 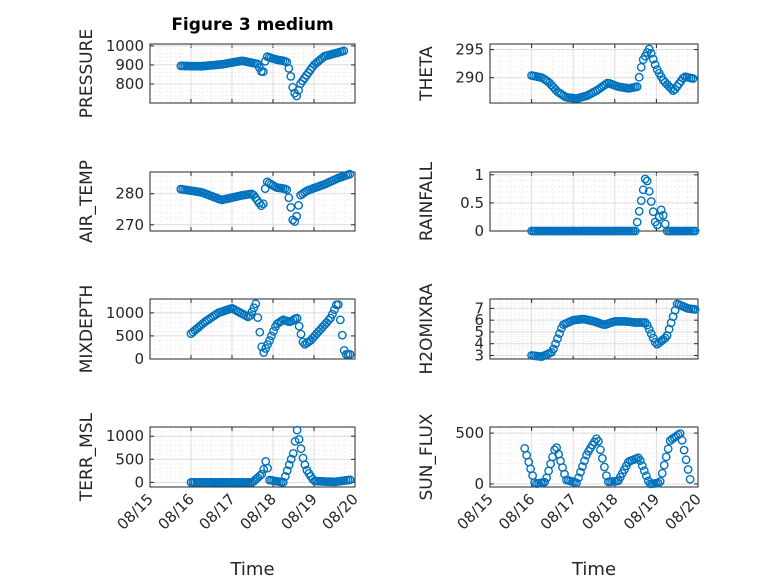 What do you see at coordinates (129, 336) in the screenshot?
I see `y-tick-label: 500` at bounding box center [129, 336].